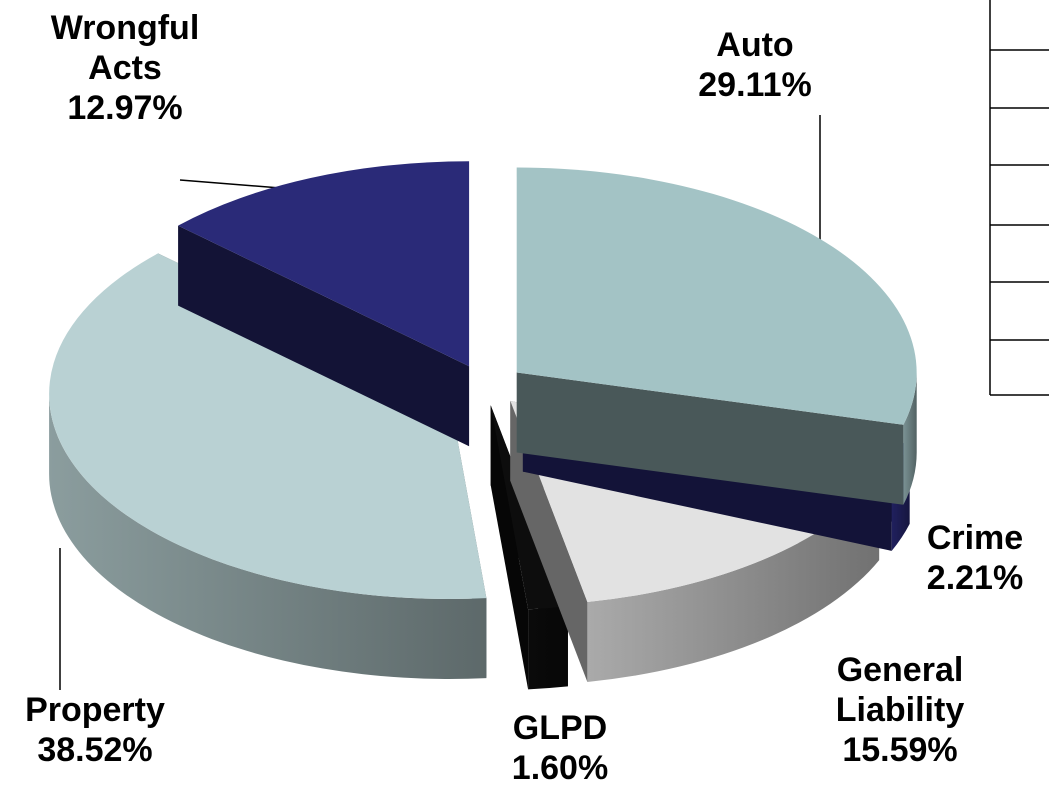 This screenshot has height=797, width=1049. I want to click on category-label: Property, so click(95, 710).